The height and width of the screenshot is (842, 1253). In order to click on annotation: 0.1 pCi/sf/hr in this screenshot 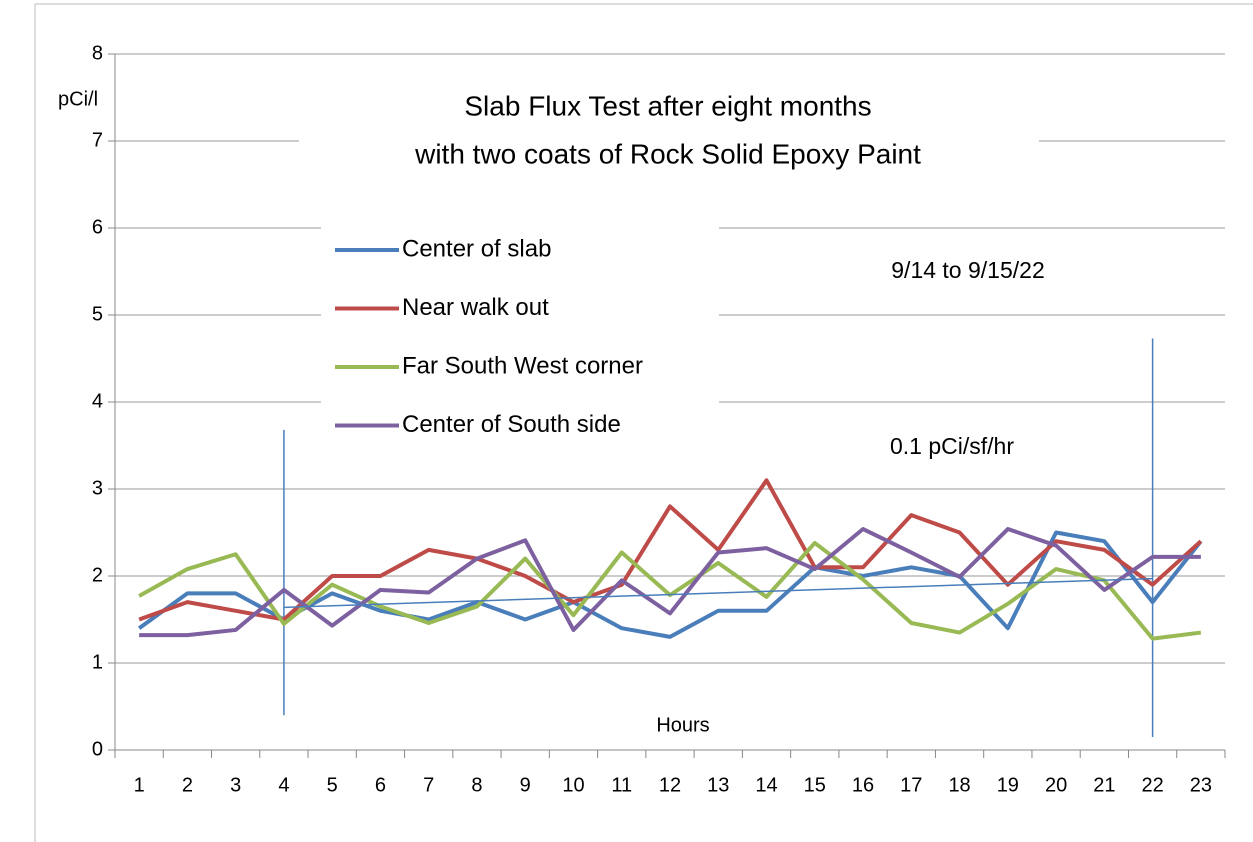, I will do `click(952, 446)`.